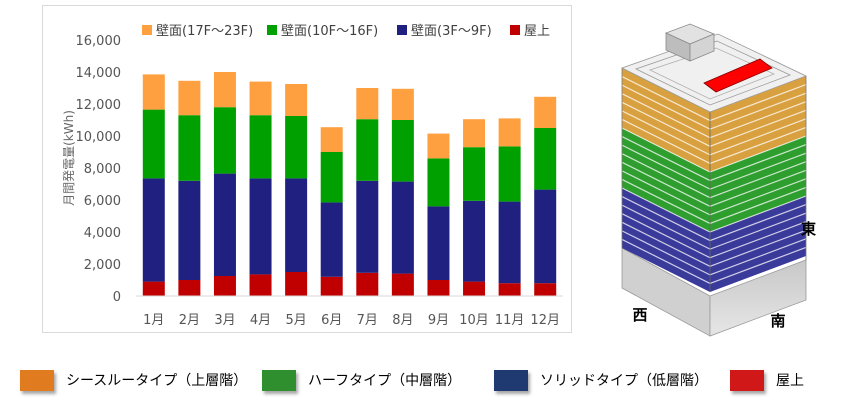  What do you see at coordinates (790, 381) in the screenshot?
I see `panel-legend-label: 屋上` at bounding box center [790, 381].